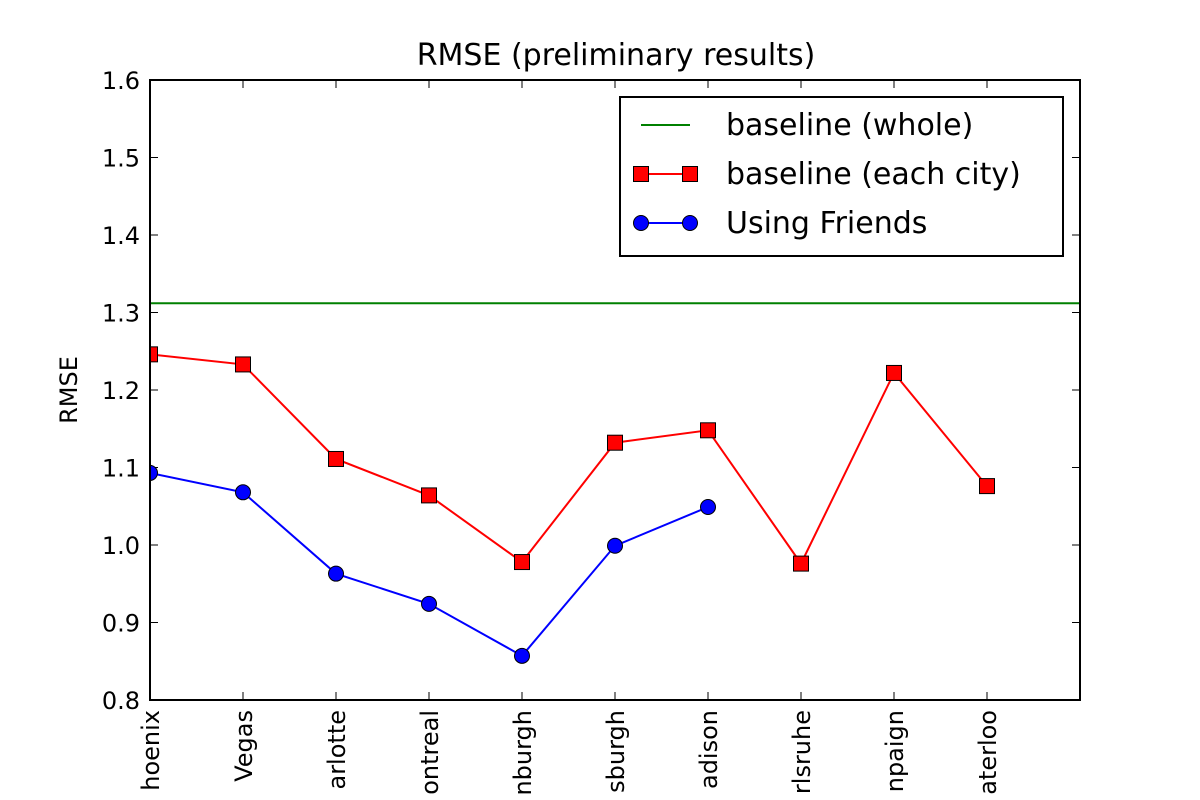  Describe the element at coordinates (802, 752) in the screenshot. I see `x-tick-label: rlsruhe` at that location.